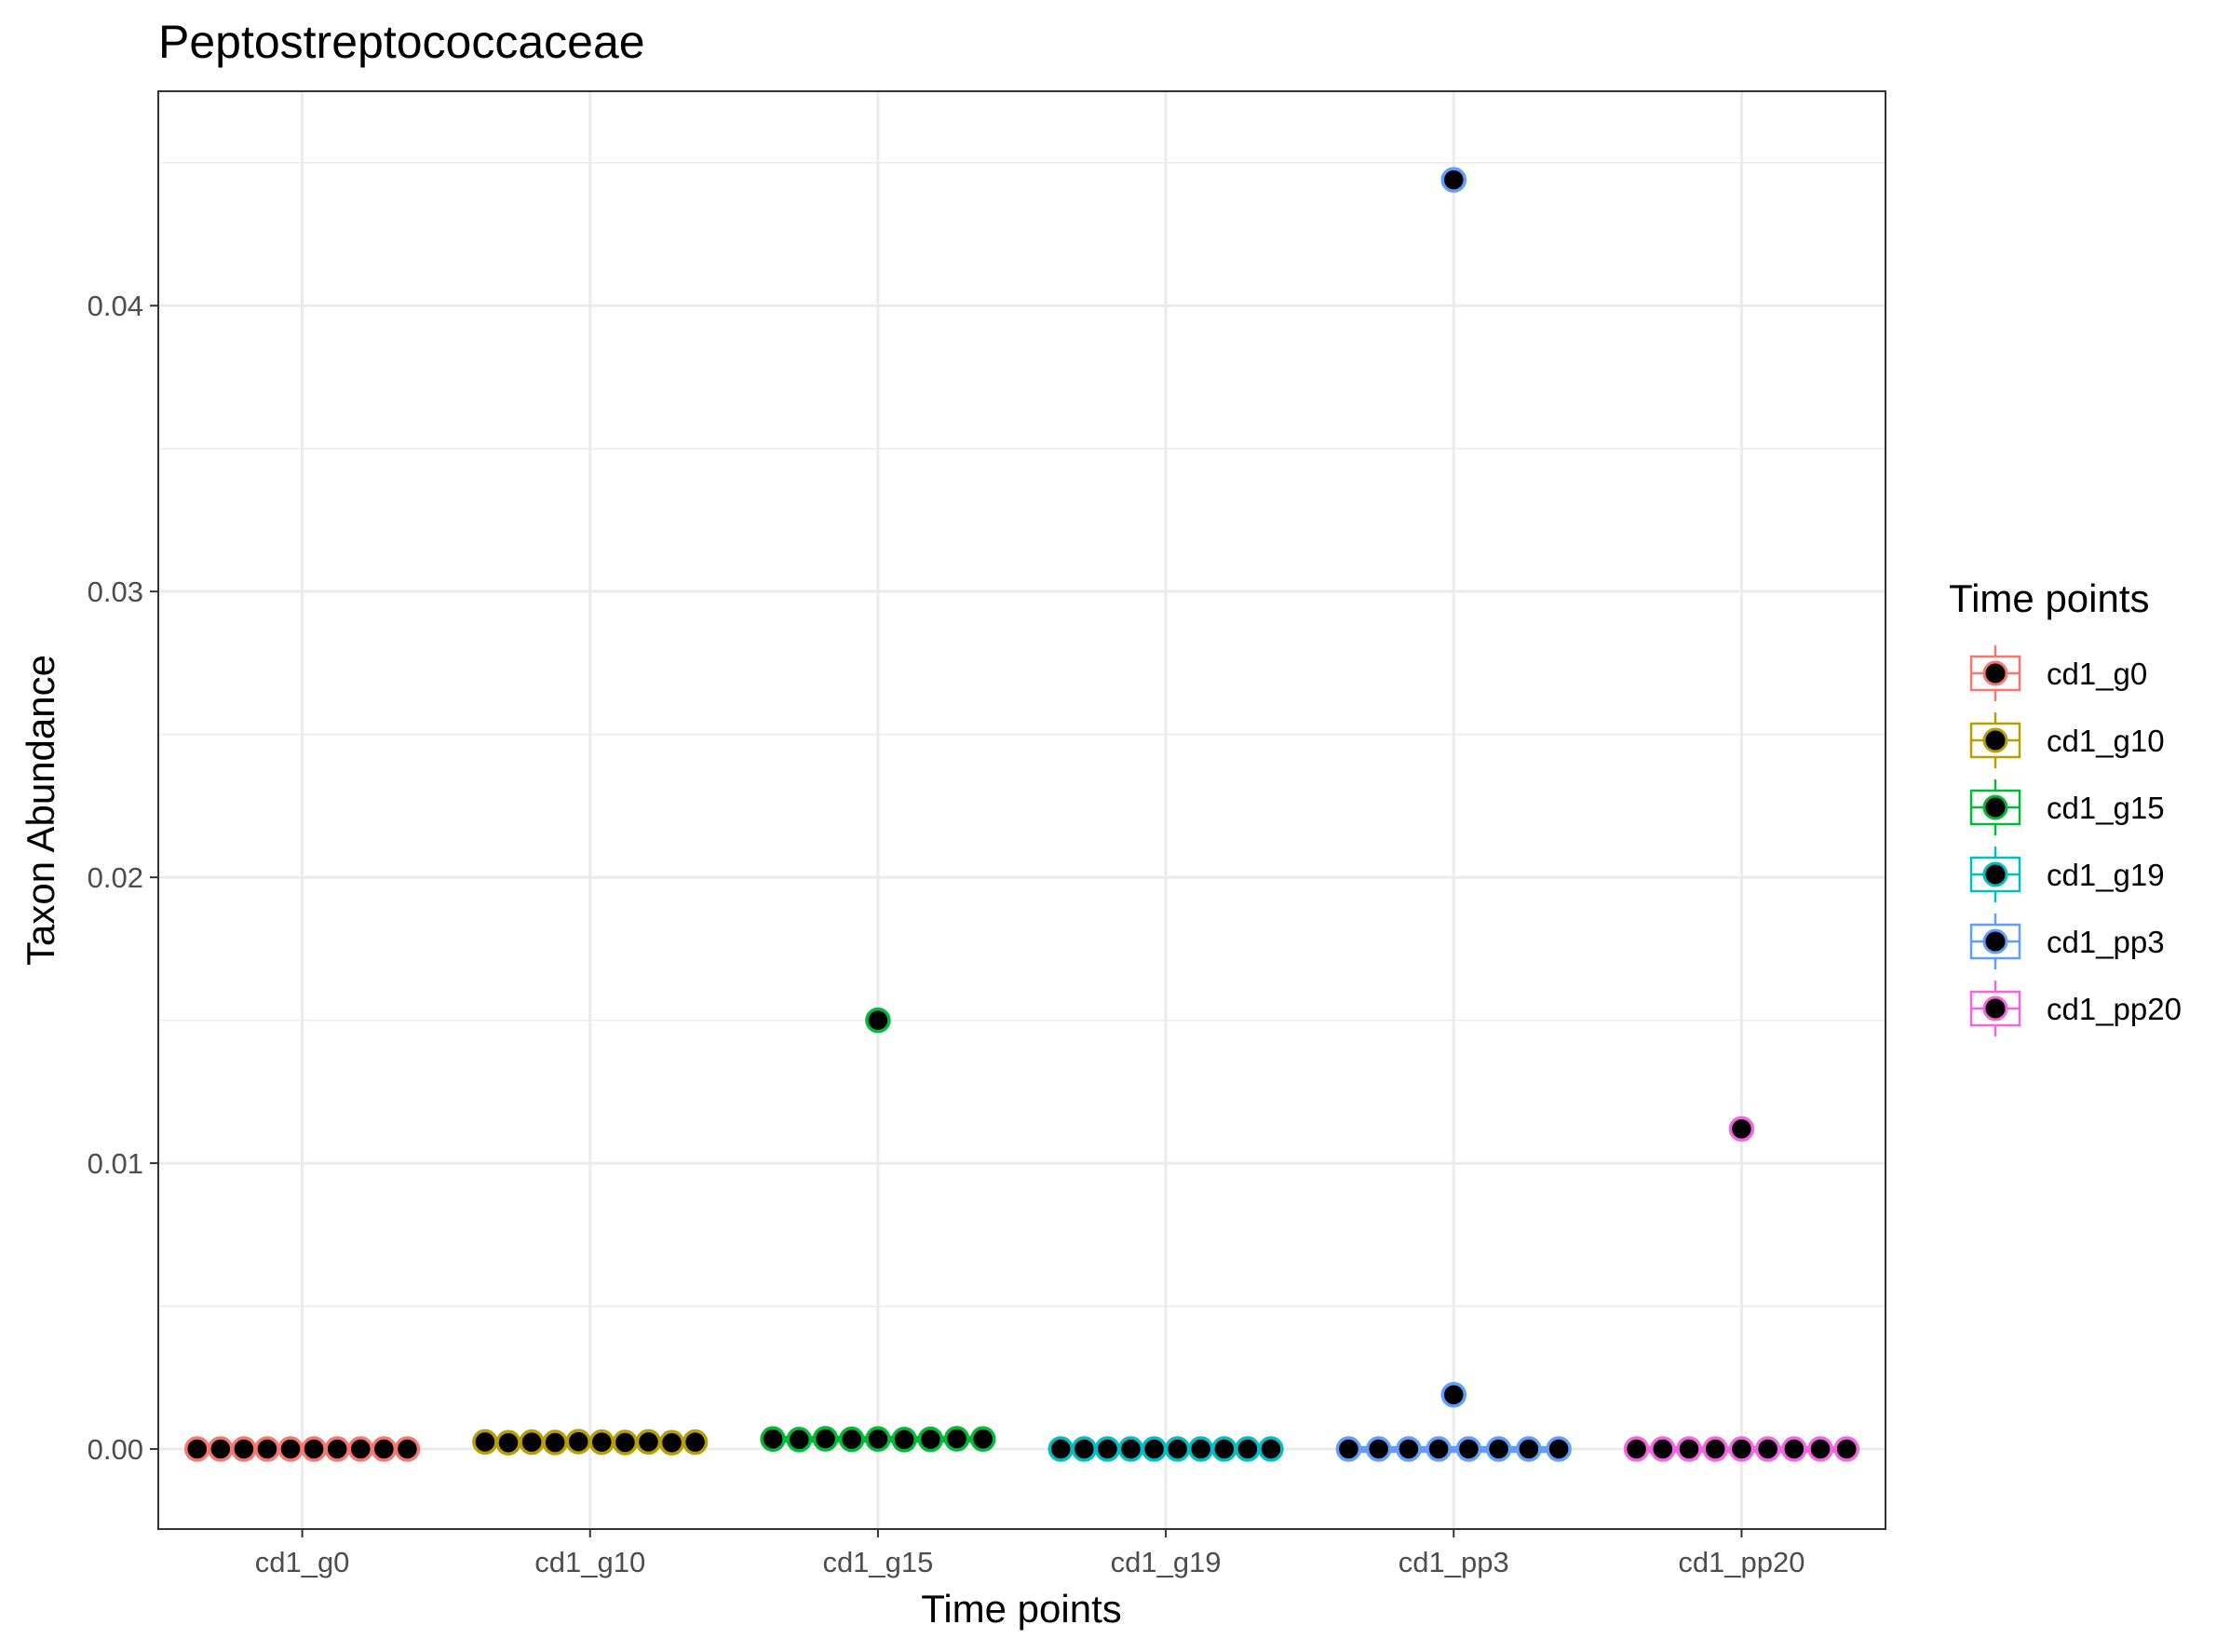 This screenshot has width=2230, height=1652. Describe the element at coordinates (2067, 740) in the screenshot. I see `legend-item-cd1_g10: cd1_g10` at that location.